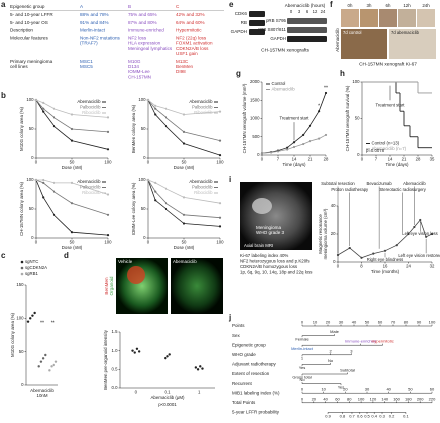 The image size is (440, 423). What do you see at coordinates (319, 107) in the screenshot?
I see `significance: *` at bounding box center [319, 107].